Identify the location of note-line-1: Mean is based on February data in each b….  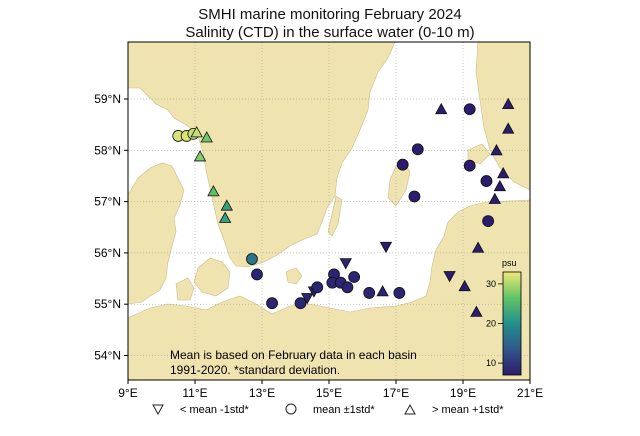
(293, 355).